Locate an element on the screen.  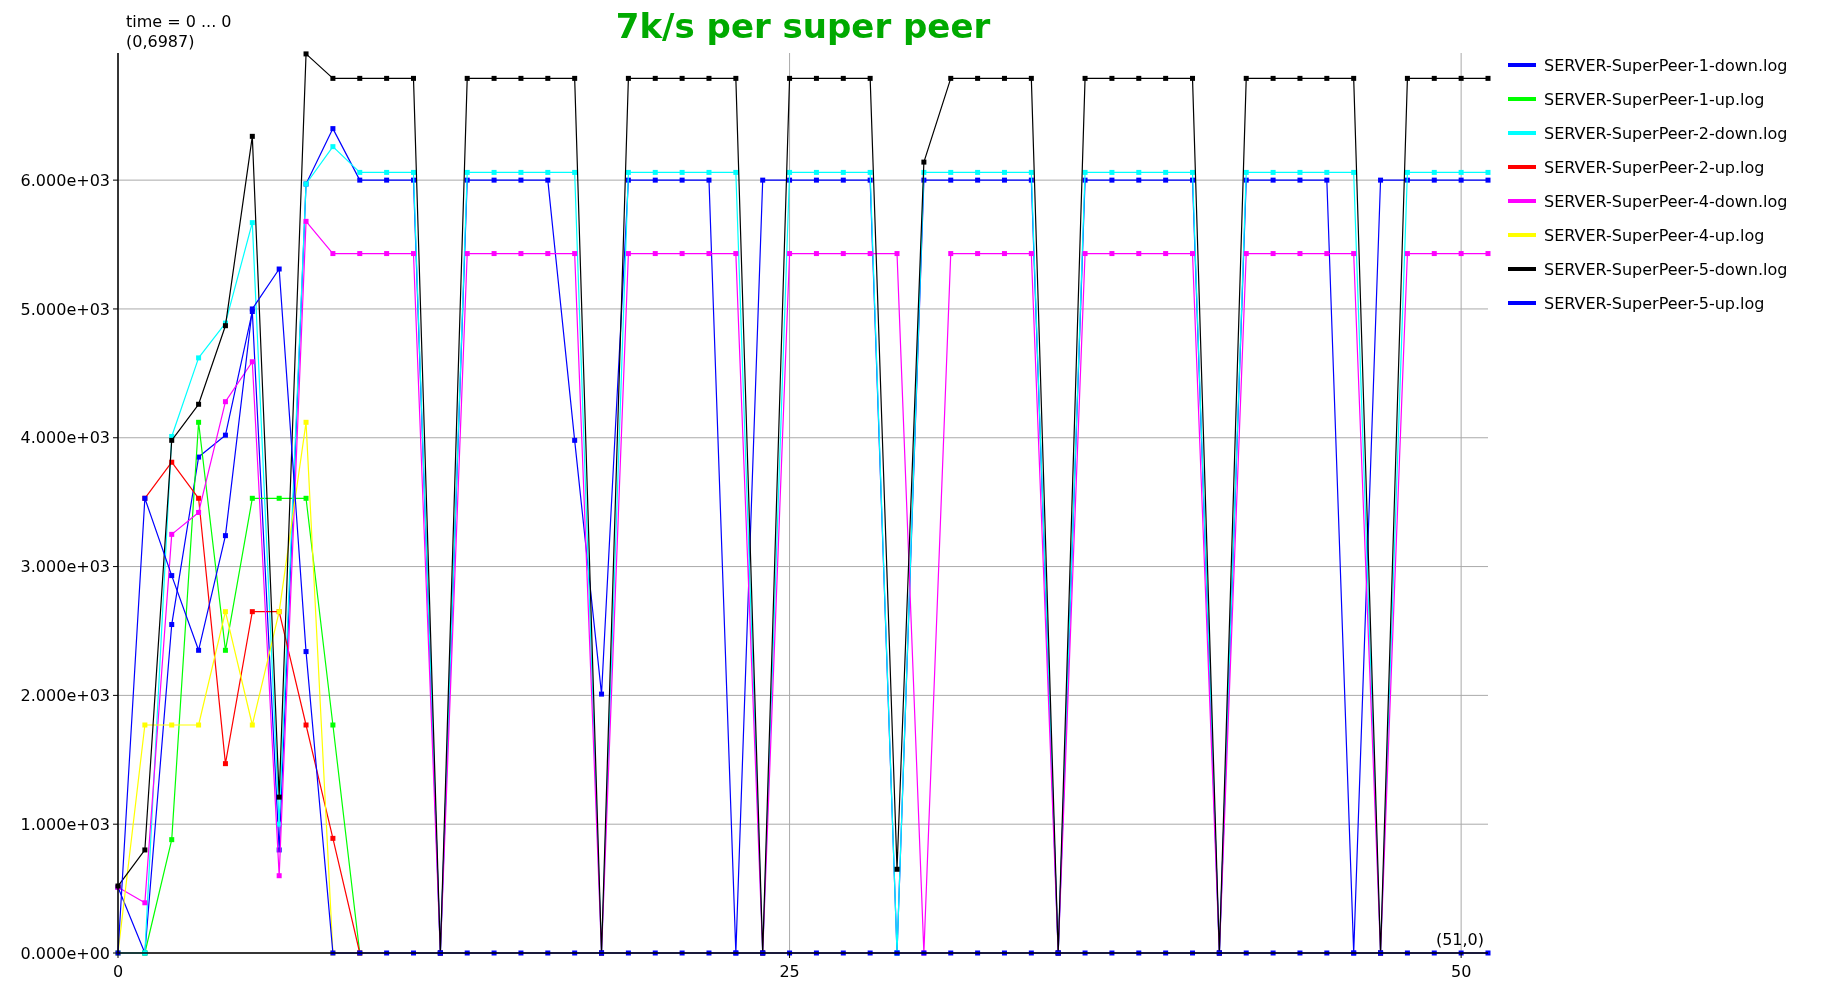
x-tick-label: 25 is located at coordinates (789, 971).